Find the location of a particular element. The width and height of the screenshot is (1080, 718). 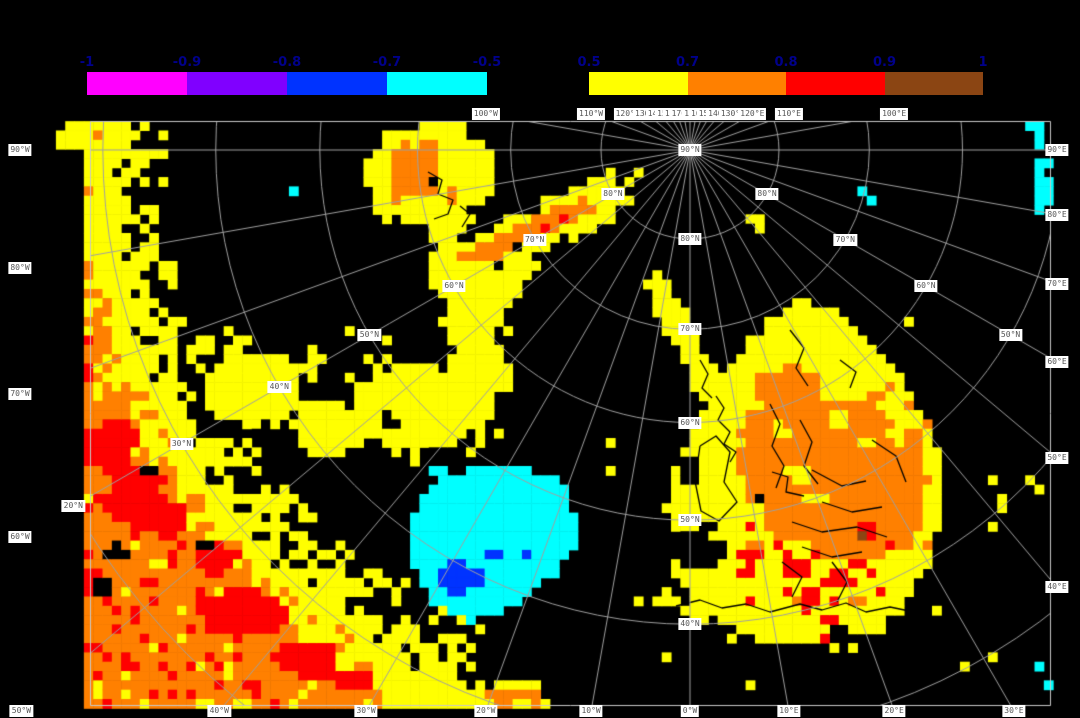

colorbar-tick-label: 0.7 is located at coordinates (687, 62).